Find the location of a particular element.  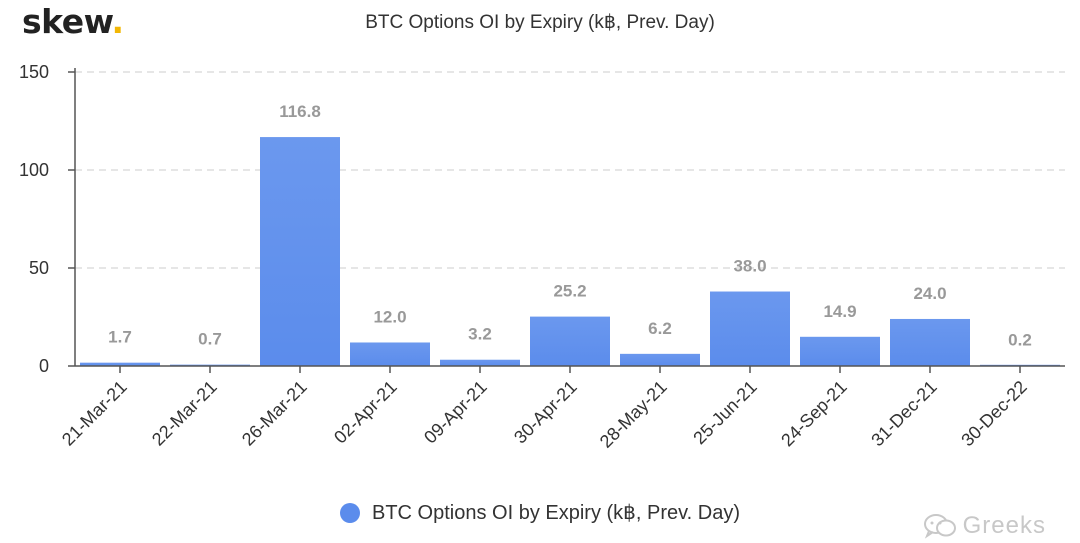

watermark-text: Greeks is located at coordinates (1004, 525).